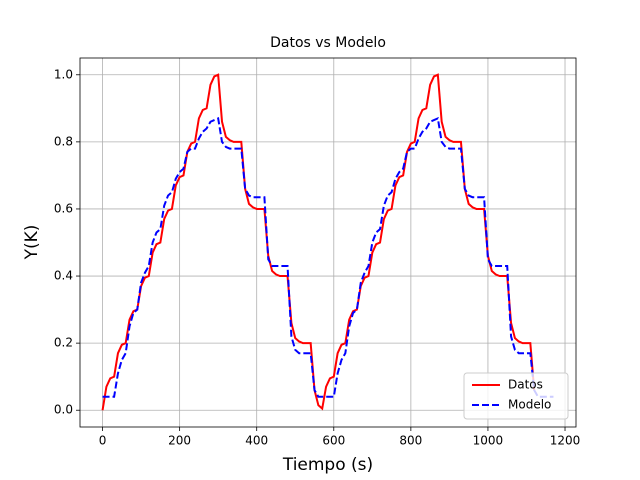 The image size is (640, 480). Describe the element at coordinates (529, 405) in the screenshot. I see `legend-label: Modelo` at that location.